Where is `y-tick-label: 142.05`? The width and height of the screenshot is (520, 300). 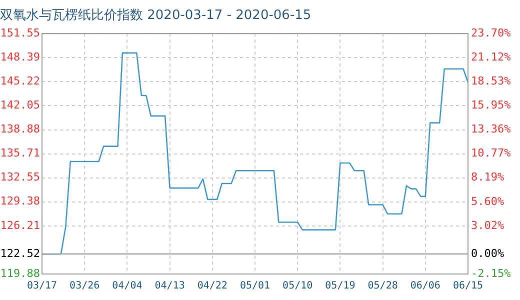 y-tick-label: 142.05 is located at coordinates (20, 105).